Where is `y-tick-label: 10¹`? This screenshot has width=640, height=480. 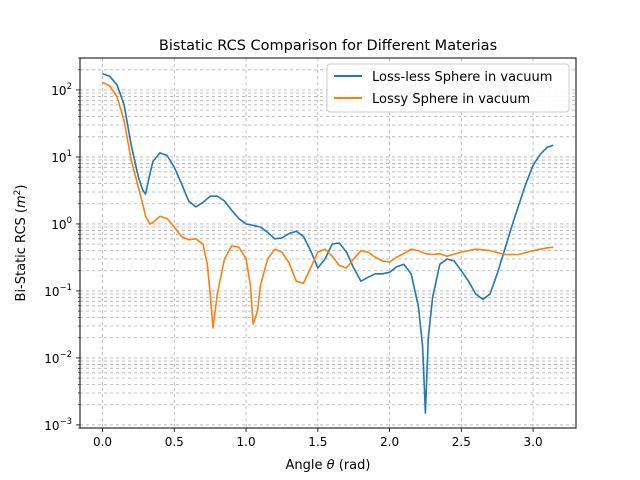
y-tick-label: 10¹ is located at coordinates (61, 157).